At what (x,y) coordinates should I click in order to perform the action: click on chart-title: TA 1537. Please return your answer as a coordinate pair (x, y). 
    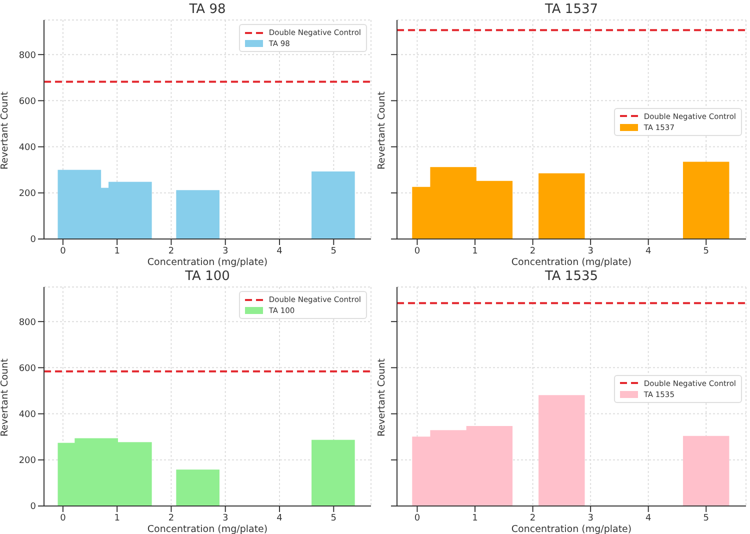
    Looking at the image, I should click on (572, 9).